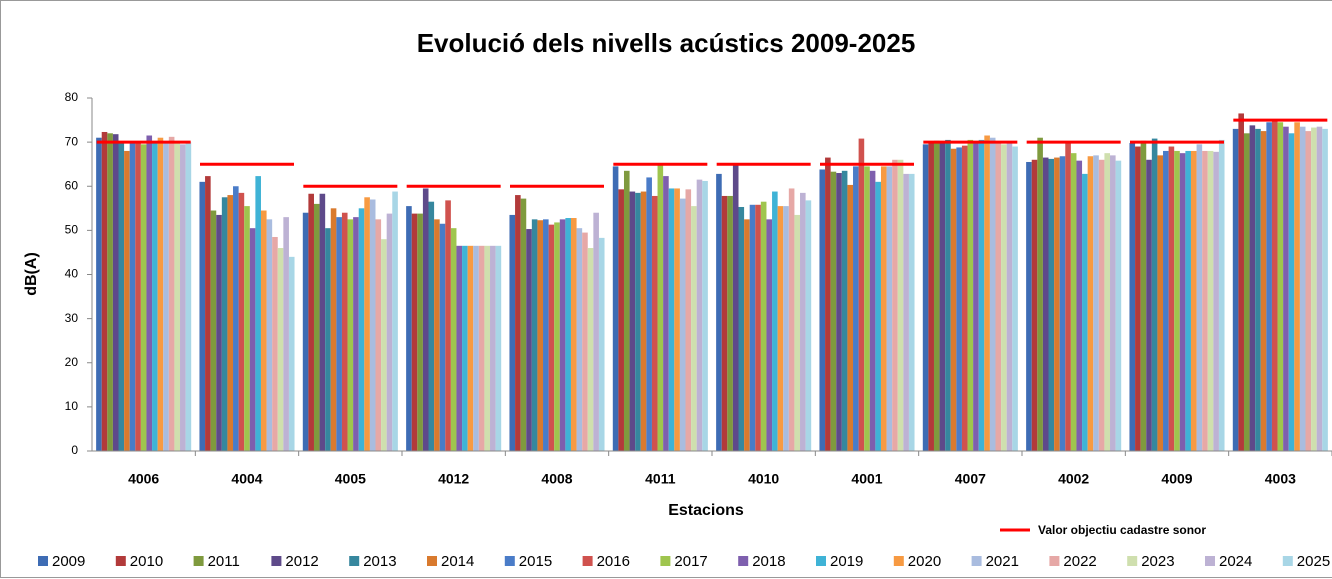  Describe the element at coordinates (72, 97) in the screenshot. I see `y-tick-label: 80` at that location.